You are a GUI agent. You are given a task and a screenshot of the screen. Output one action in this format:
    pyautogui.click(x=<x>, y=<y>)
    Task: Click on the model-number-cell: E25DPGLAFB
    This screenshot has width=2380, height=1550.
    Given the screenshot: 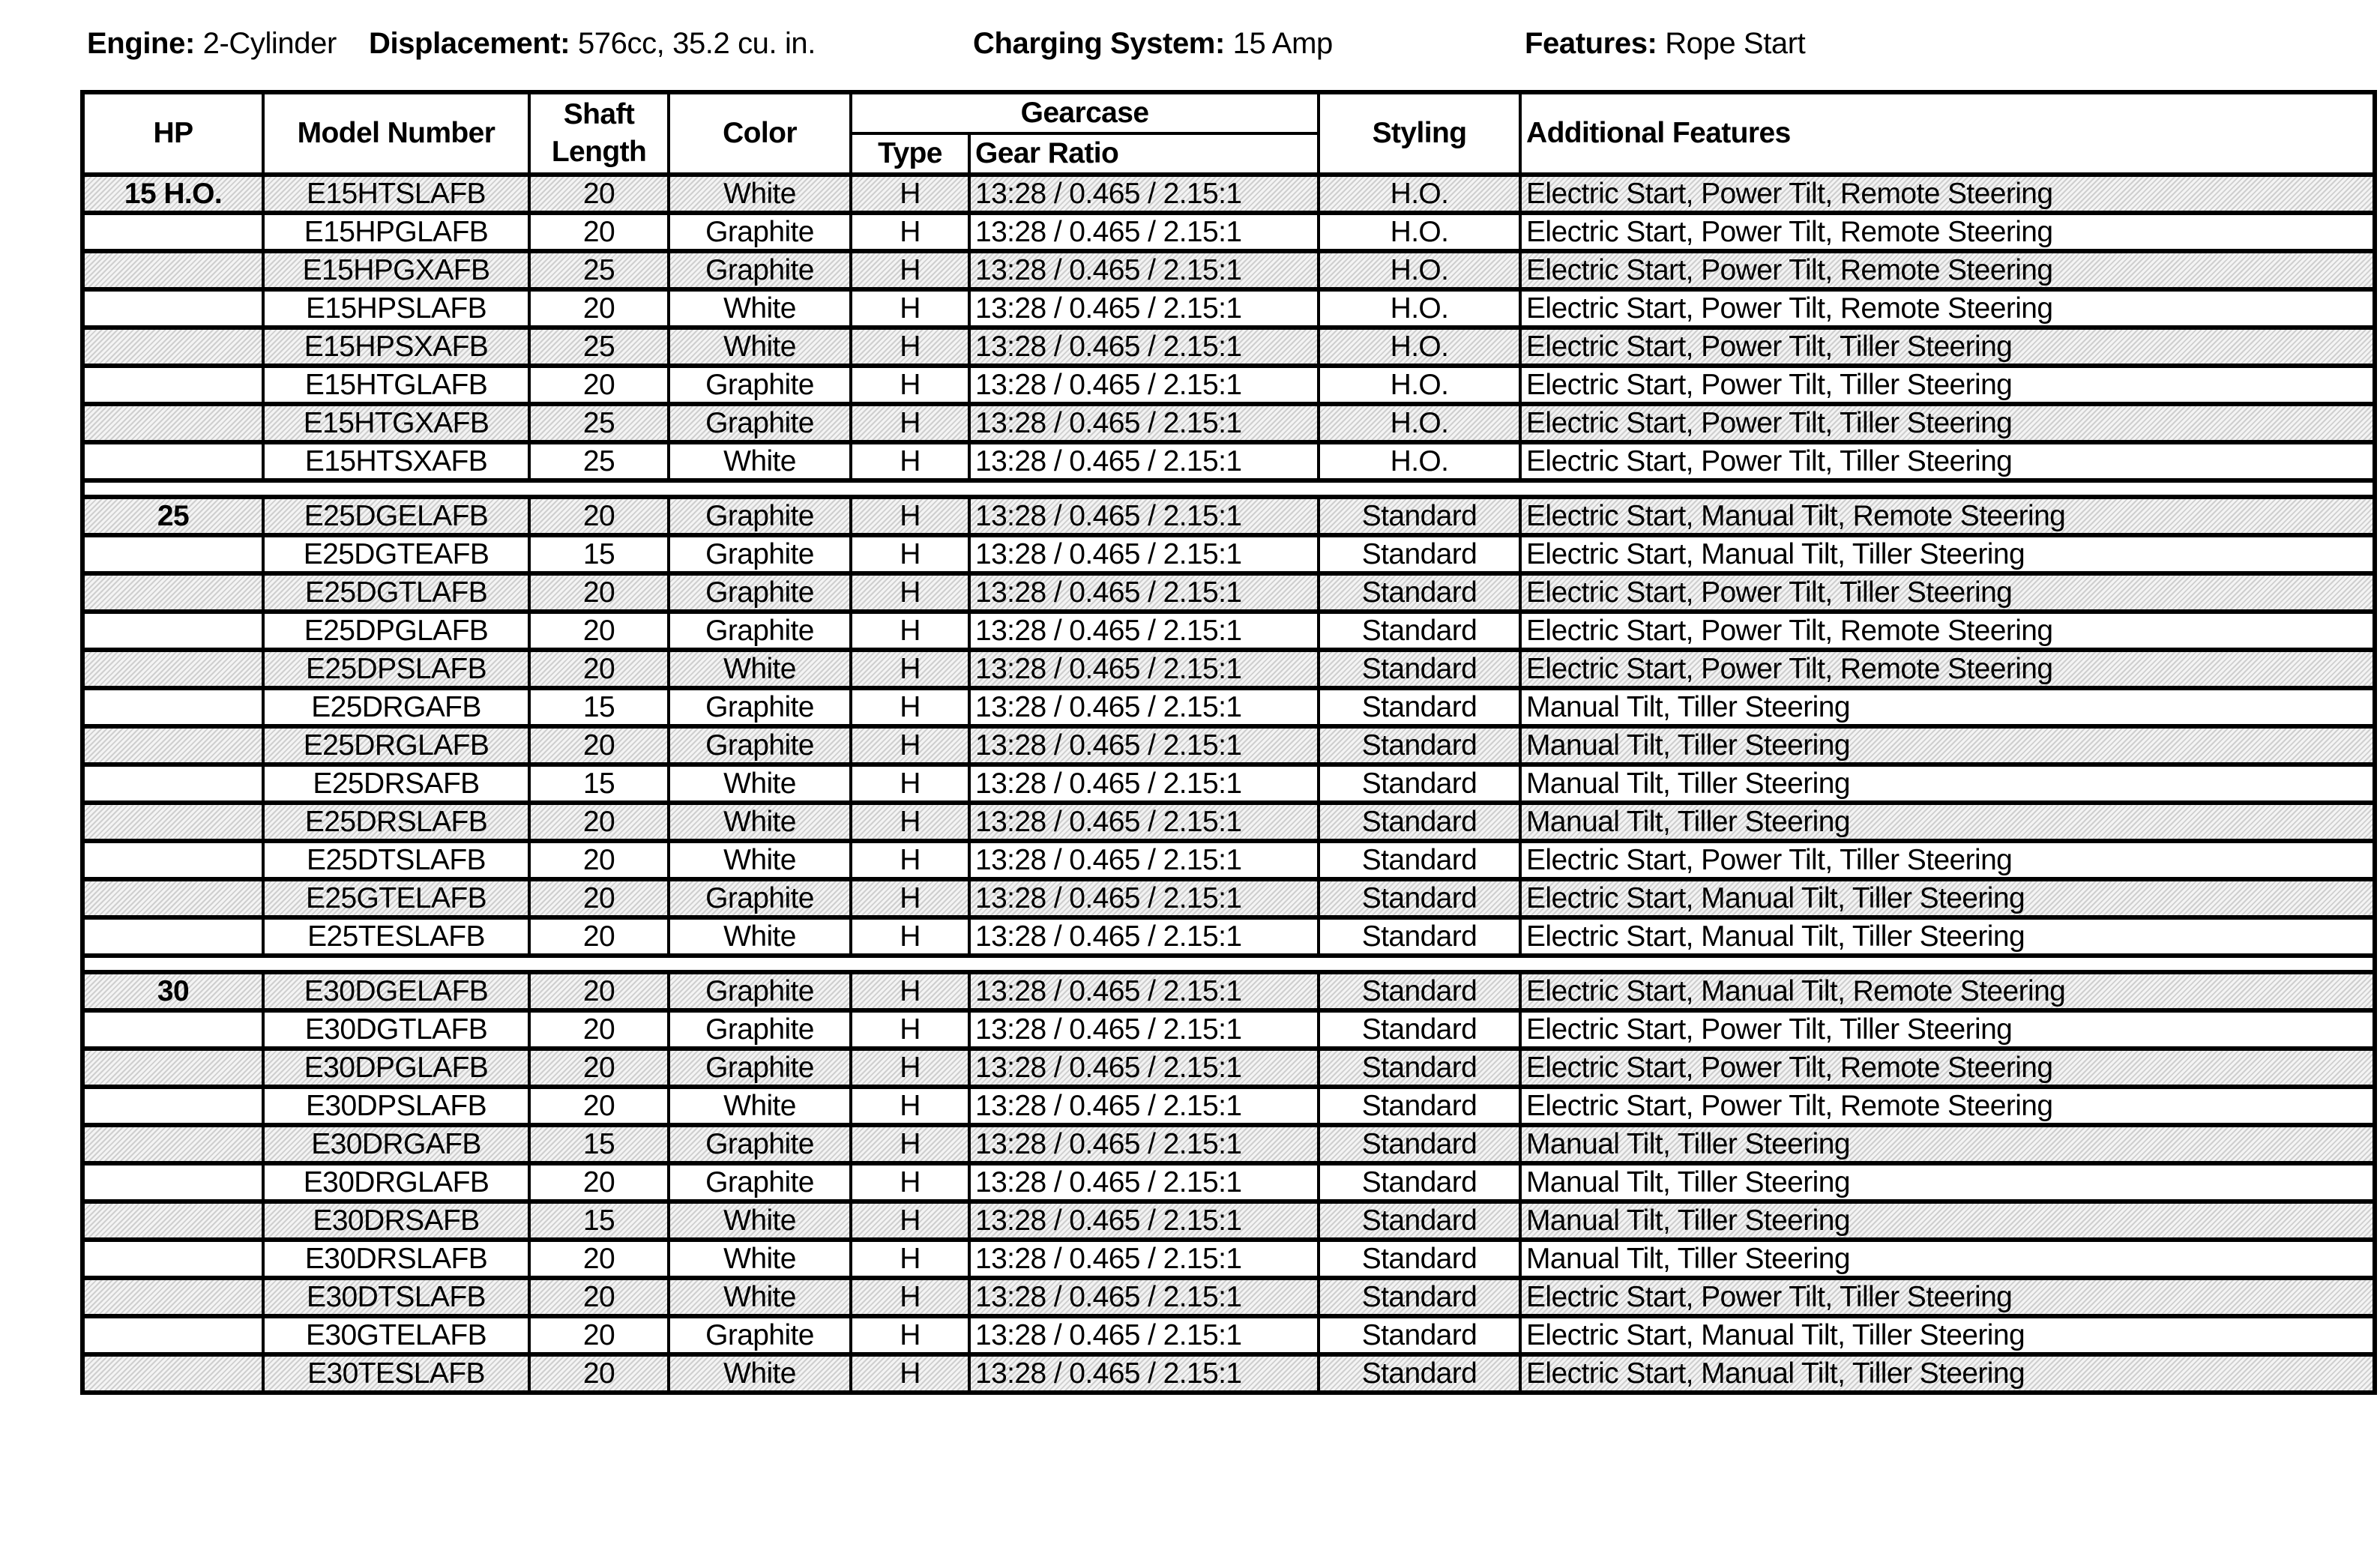 What is the action you would take?
    pyautogui.click(x=396, y=630)
    